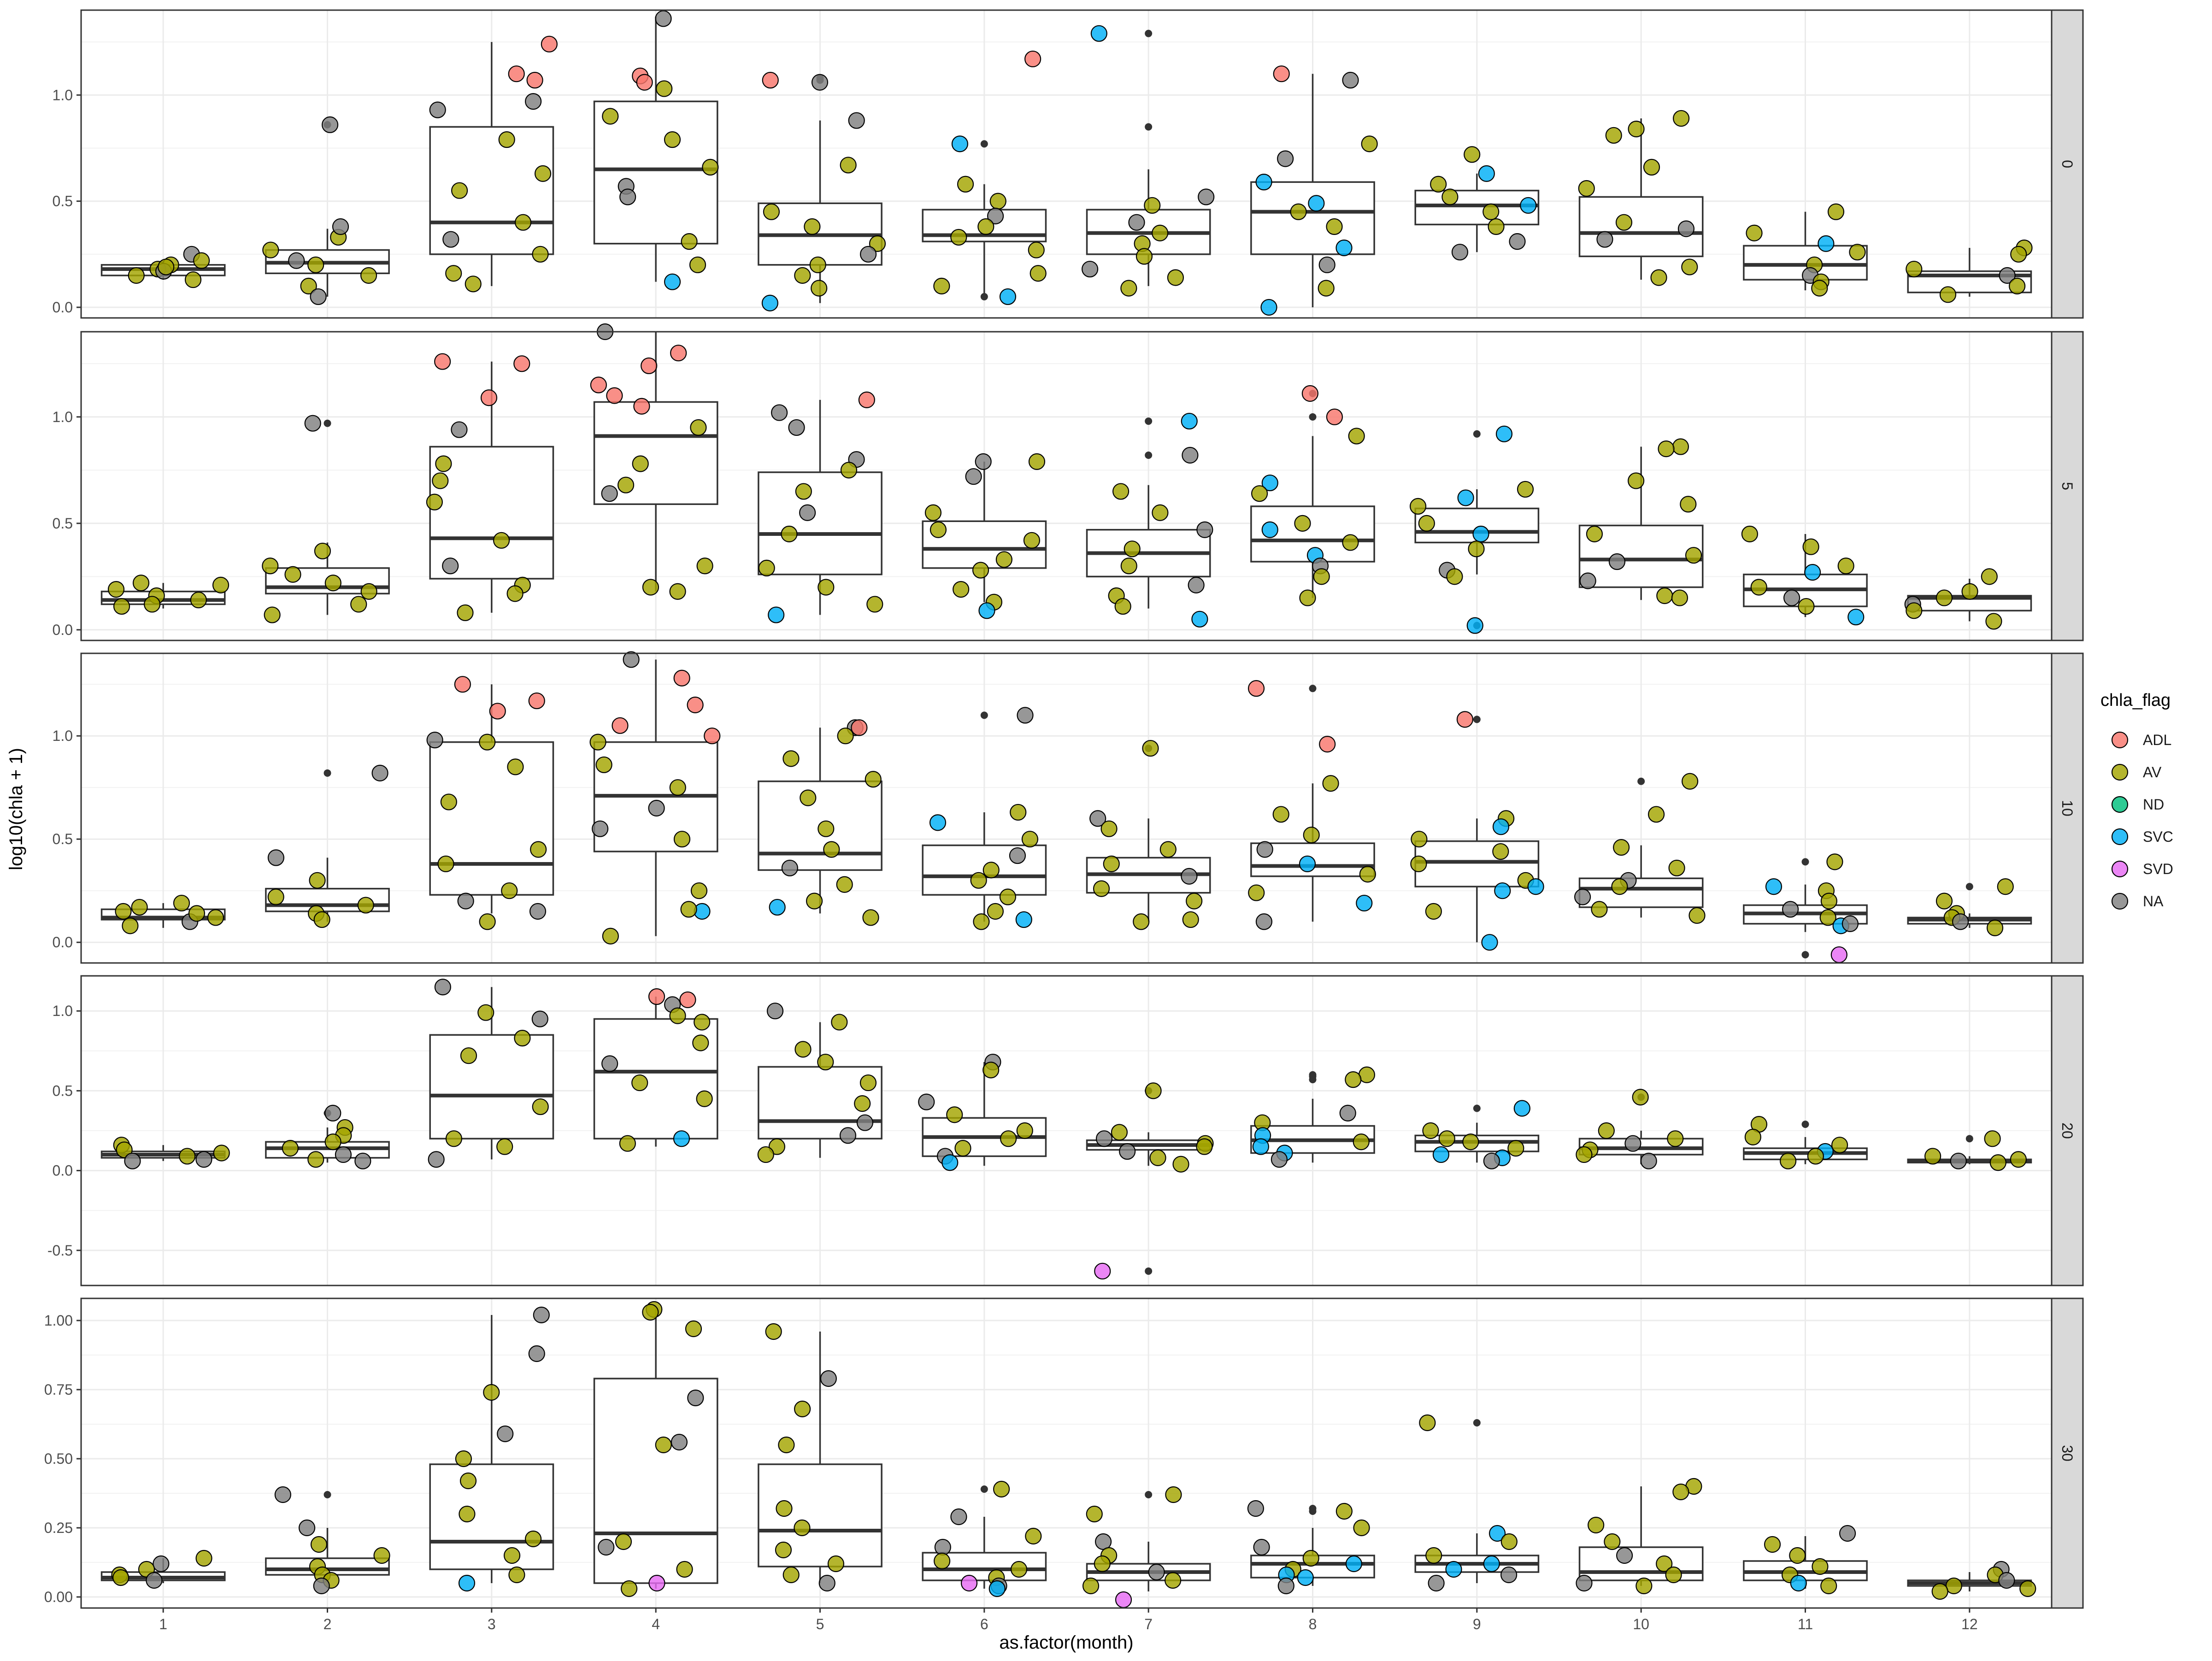 The height and width of the screenshot is (1661, 2212). What do you see at coordinates (63, 839) in the screenshot?
I see `y-tick-label: 0.5` at bounding box center [63, 839].